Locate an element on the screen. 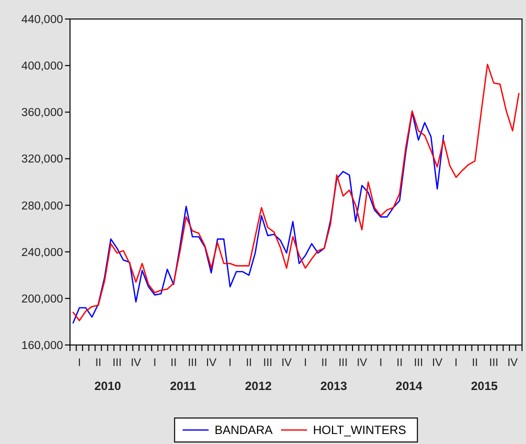 Image resolution: width=526 pixels, height=444 pixels. y-tick-label: 160,000 is located at coordinates (42, 346).